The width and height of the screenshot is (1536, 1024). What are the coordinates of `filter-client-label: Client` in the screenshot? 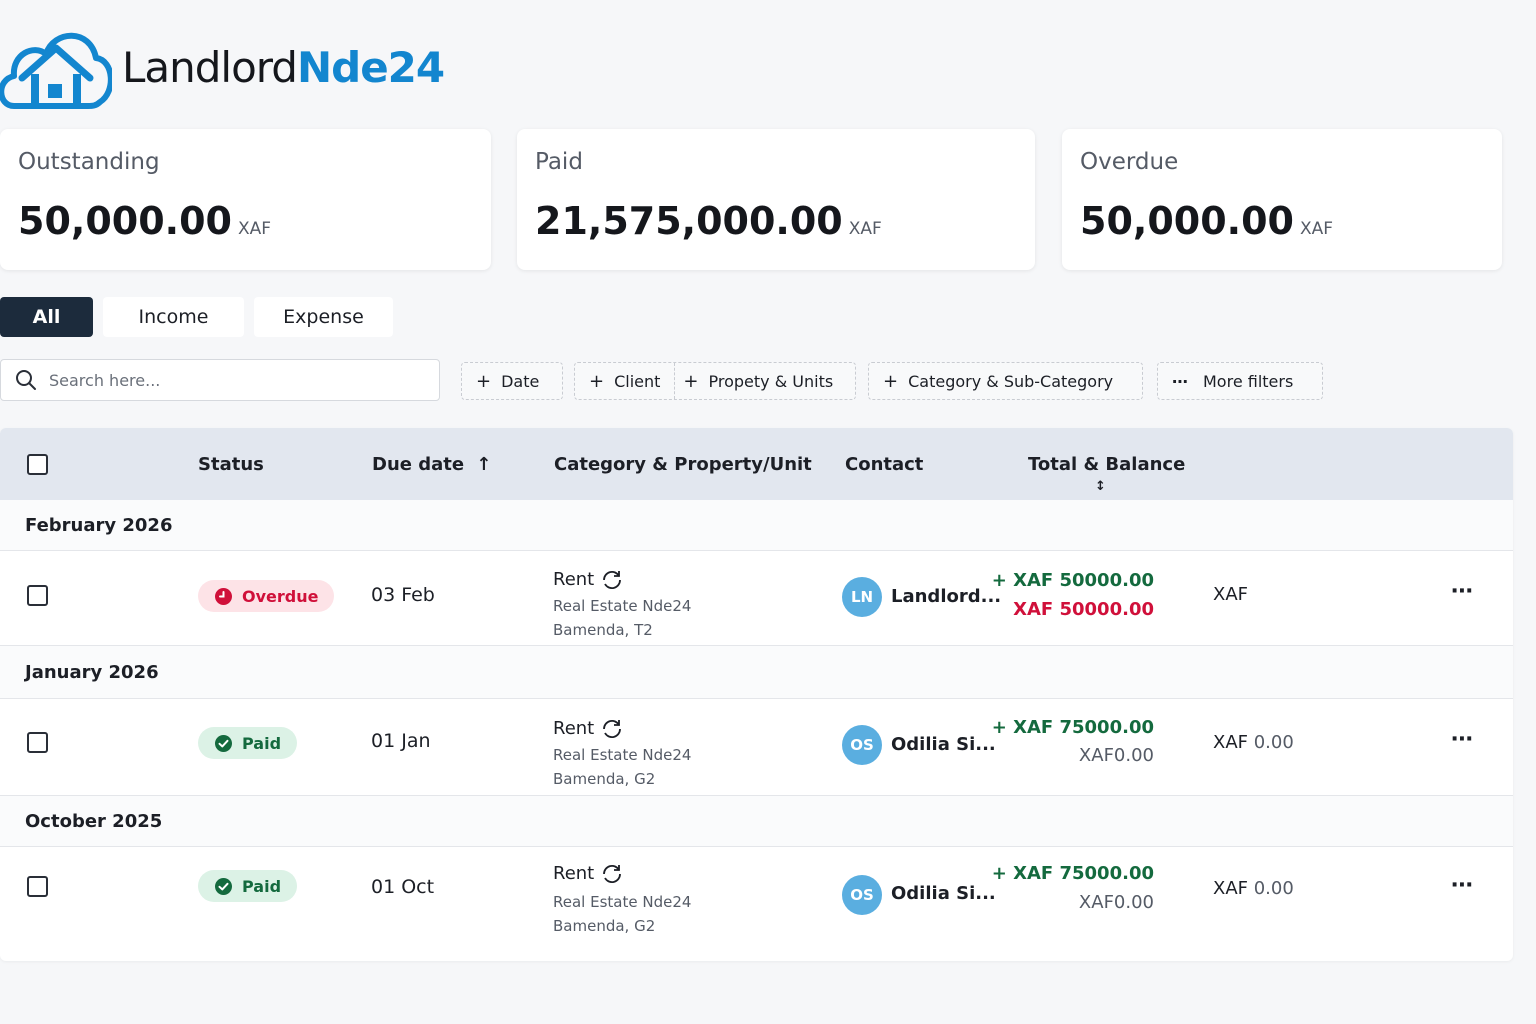 It's located at (637, 381).